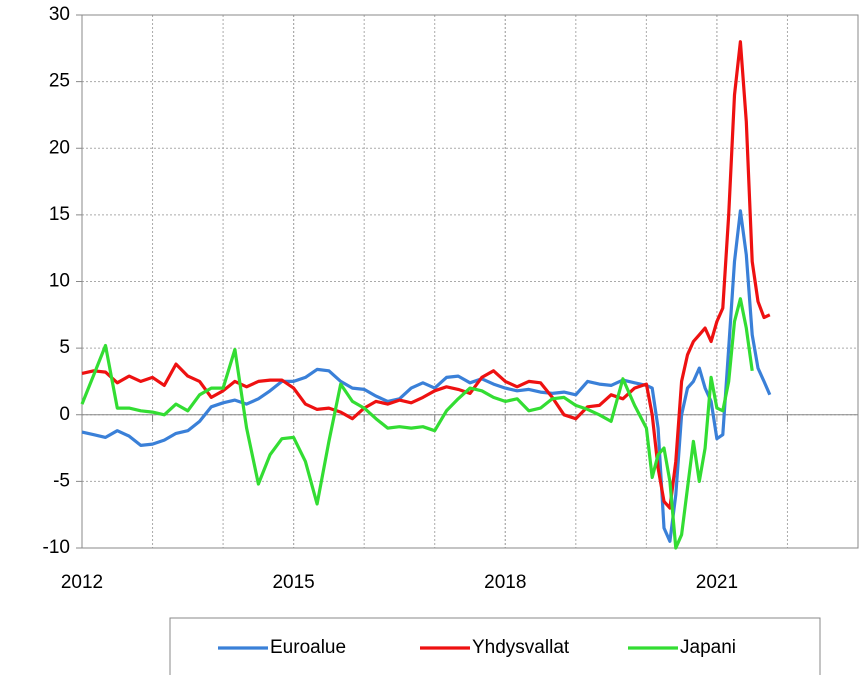  I want to click on y-tick-label: 10, so click(59, 281).